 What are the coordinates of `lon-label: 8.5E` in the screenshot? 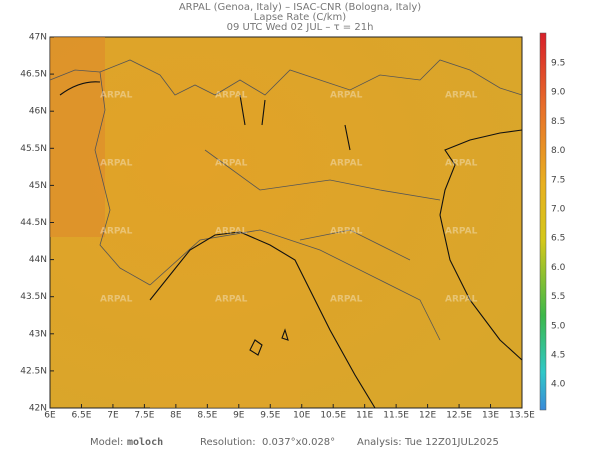 It's located at (207, 416).